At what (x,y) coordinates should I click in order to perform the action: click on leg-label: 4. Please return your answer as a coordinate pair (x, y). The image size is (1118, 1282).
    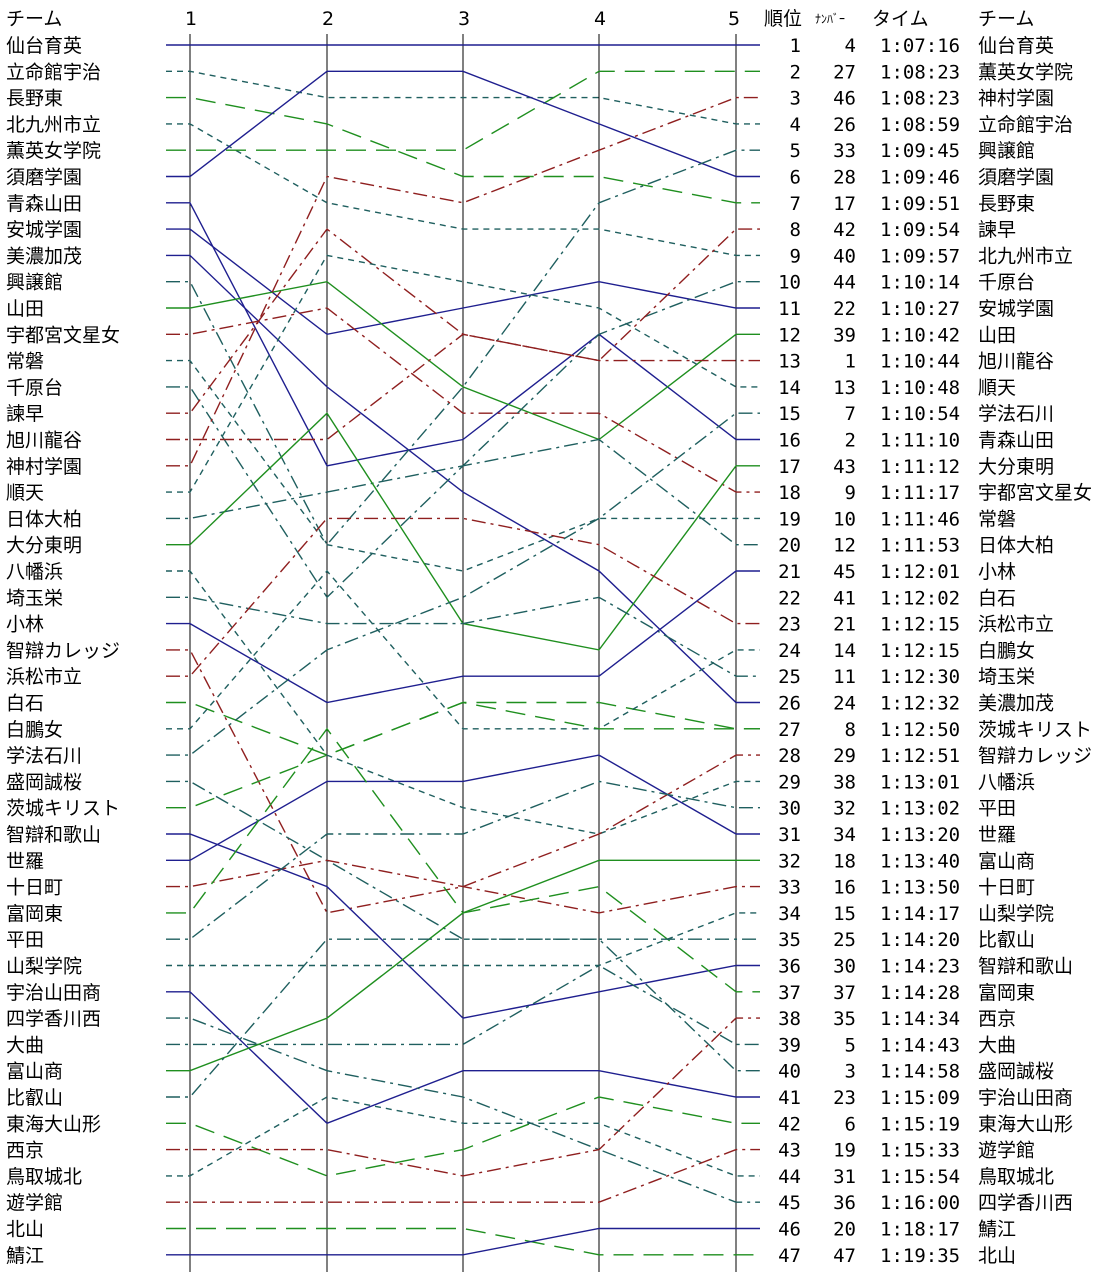
    Looking at the image, I should click on (600, 19).